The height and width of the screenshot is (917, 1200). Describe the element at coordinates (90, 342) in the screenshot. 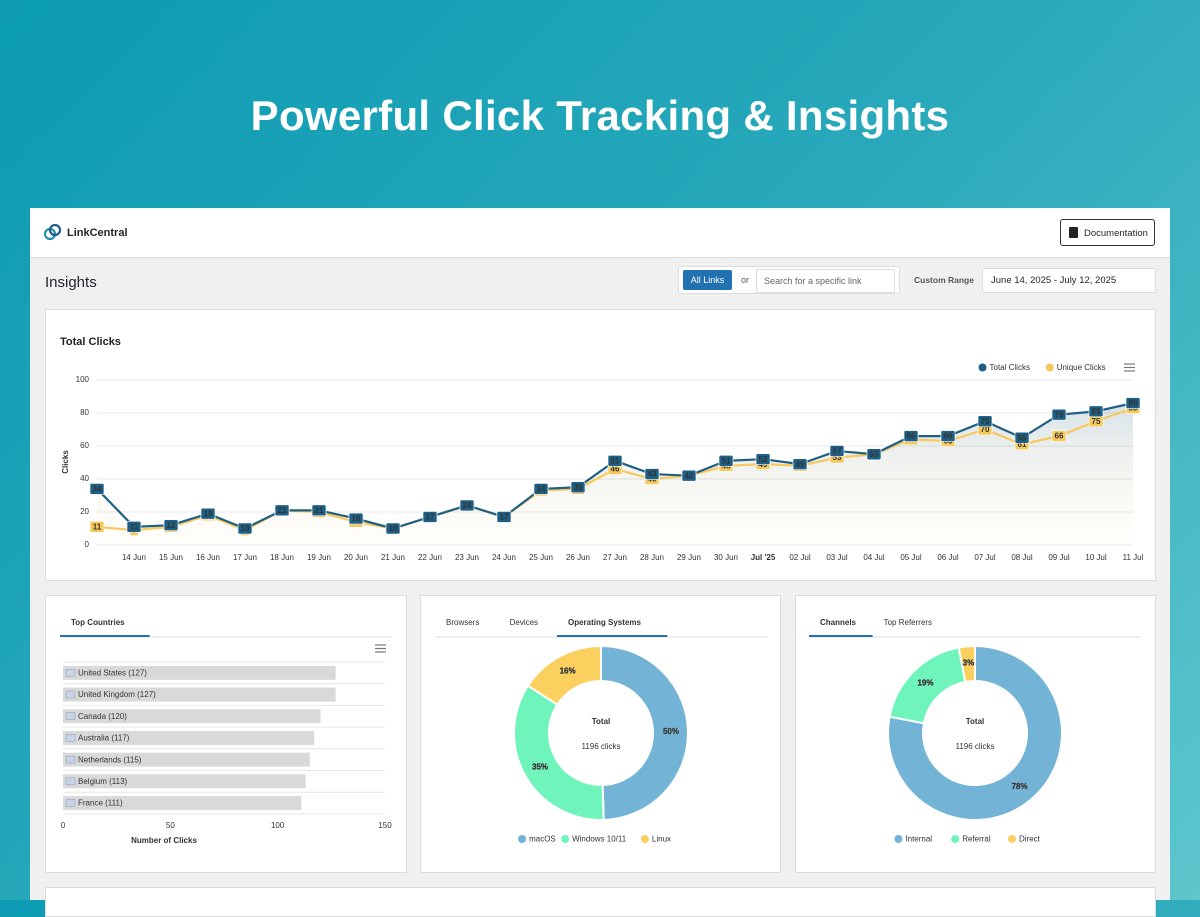

I see `card-title: Total Clicks` at that location.